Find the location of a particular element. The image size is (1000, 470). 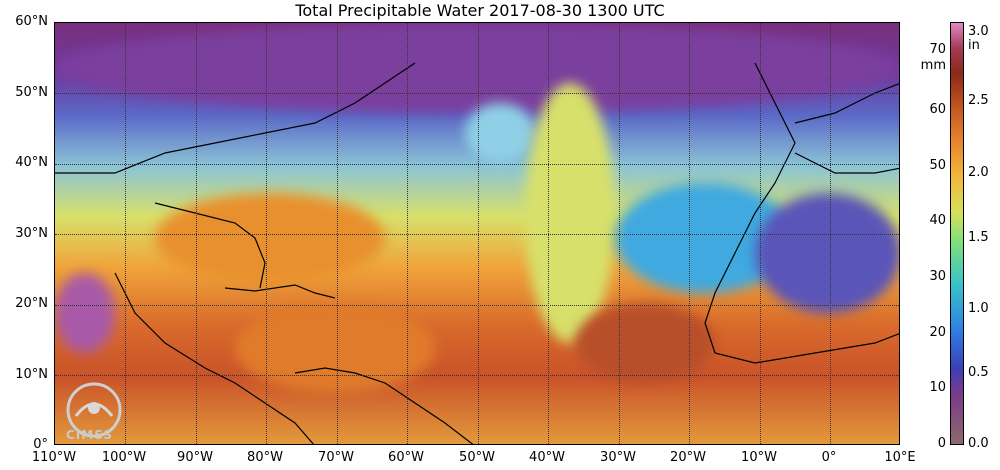

meridian-60w is located at coordinates (407, 233).